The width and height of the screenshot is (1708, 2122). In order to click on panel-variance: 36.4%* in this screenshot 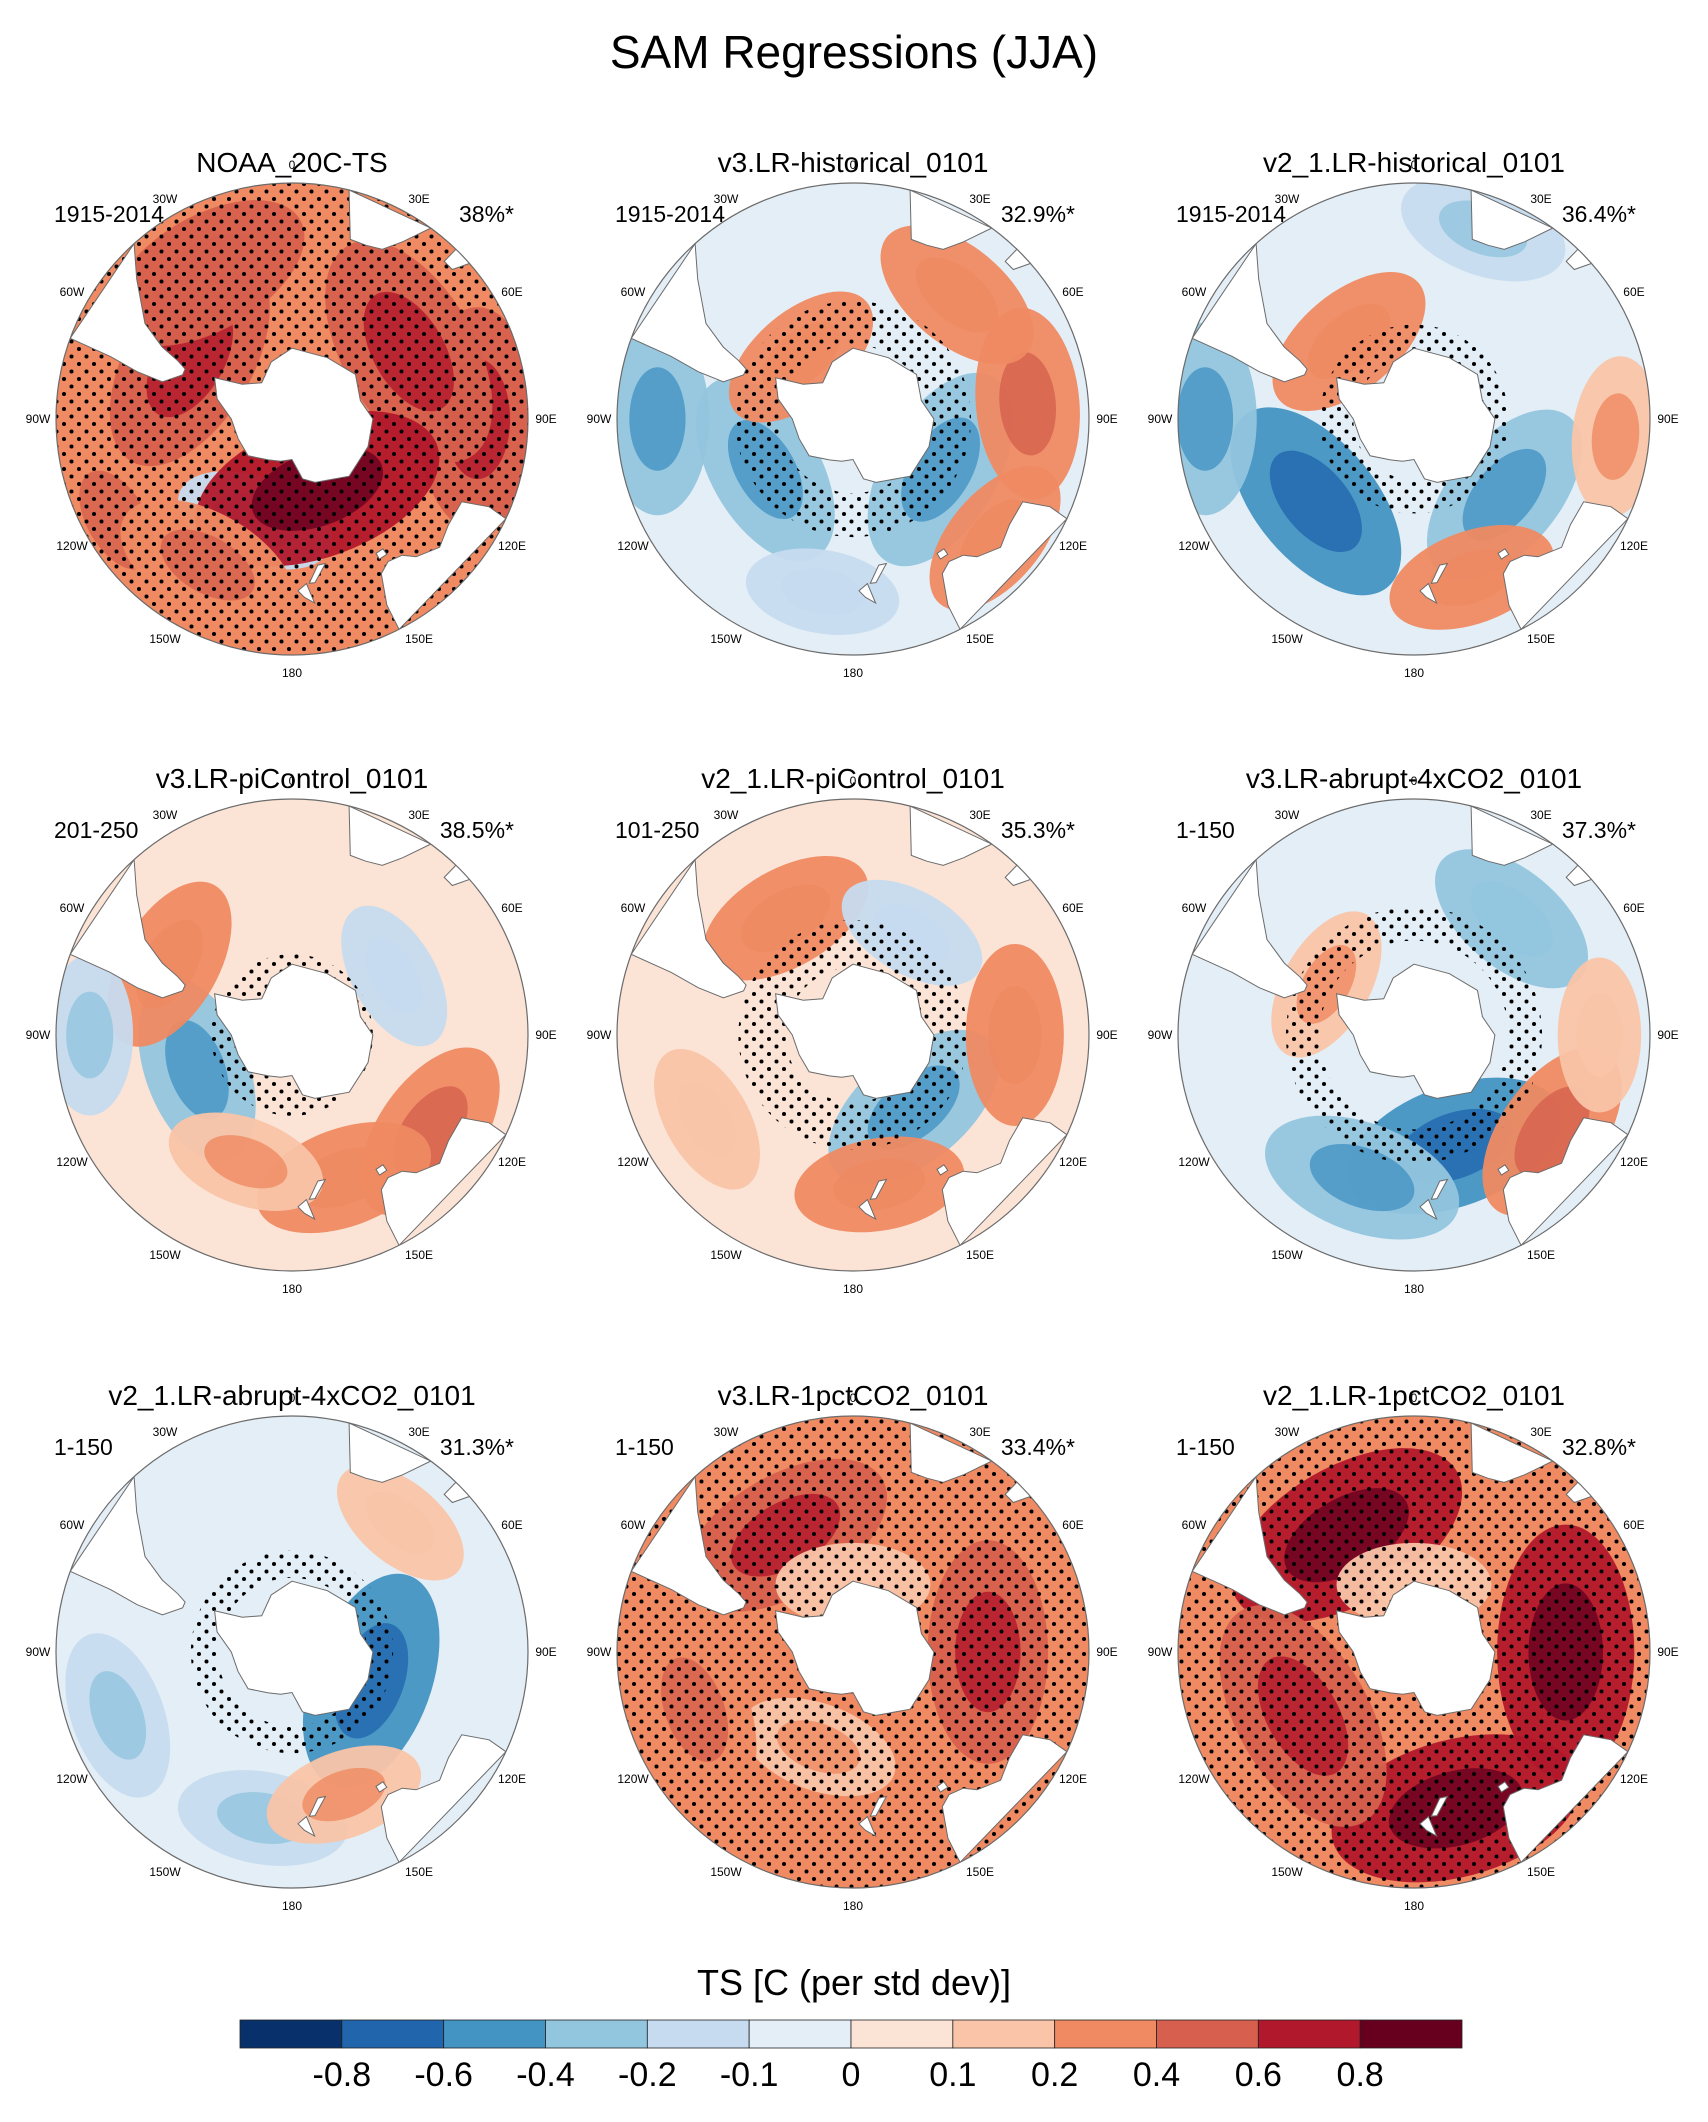, I will do `click(1599, 214)`.